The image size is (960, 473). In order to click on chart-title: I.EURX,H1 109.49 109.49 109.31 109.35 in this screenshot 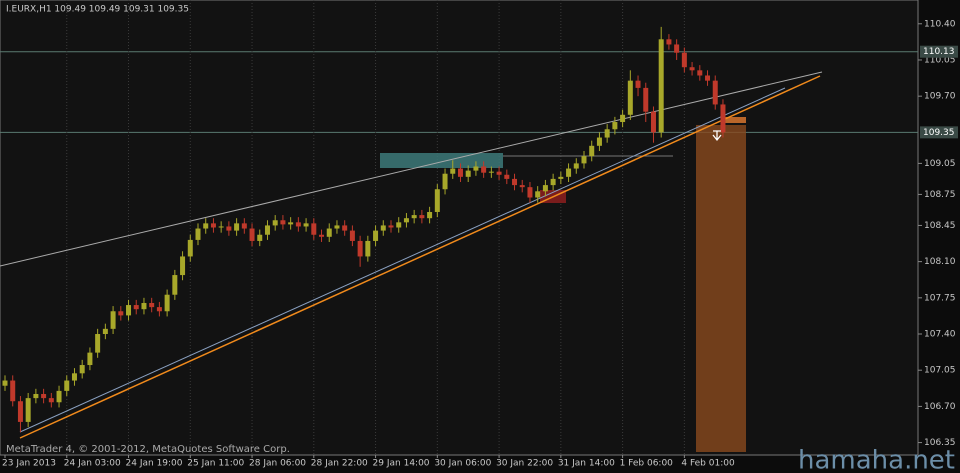, I will do `click(97, 10)`.